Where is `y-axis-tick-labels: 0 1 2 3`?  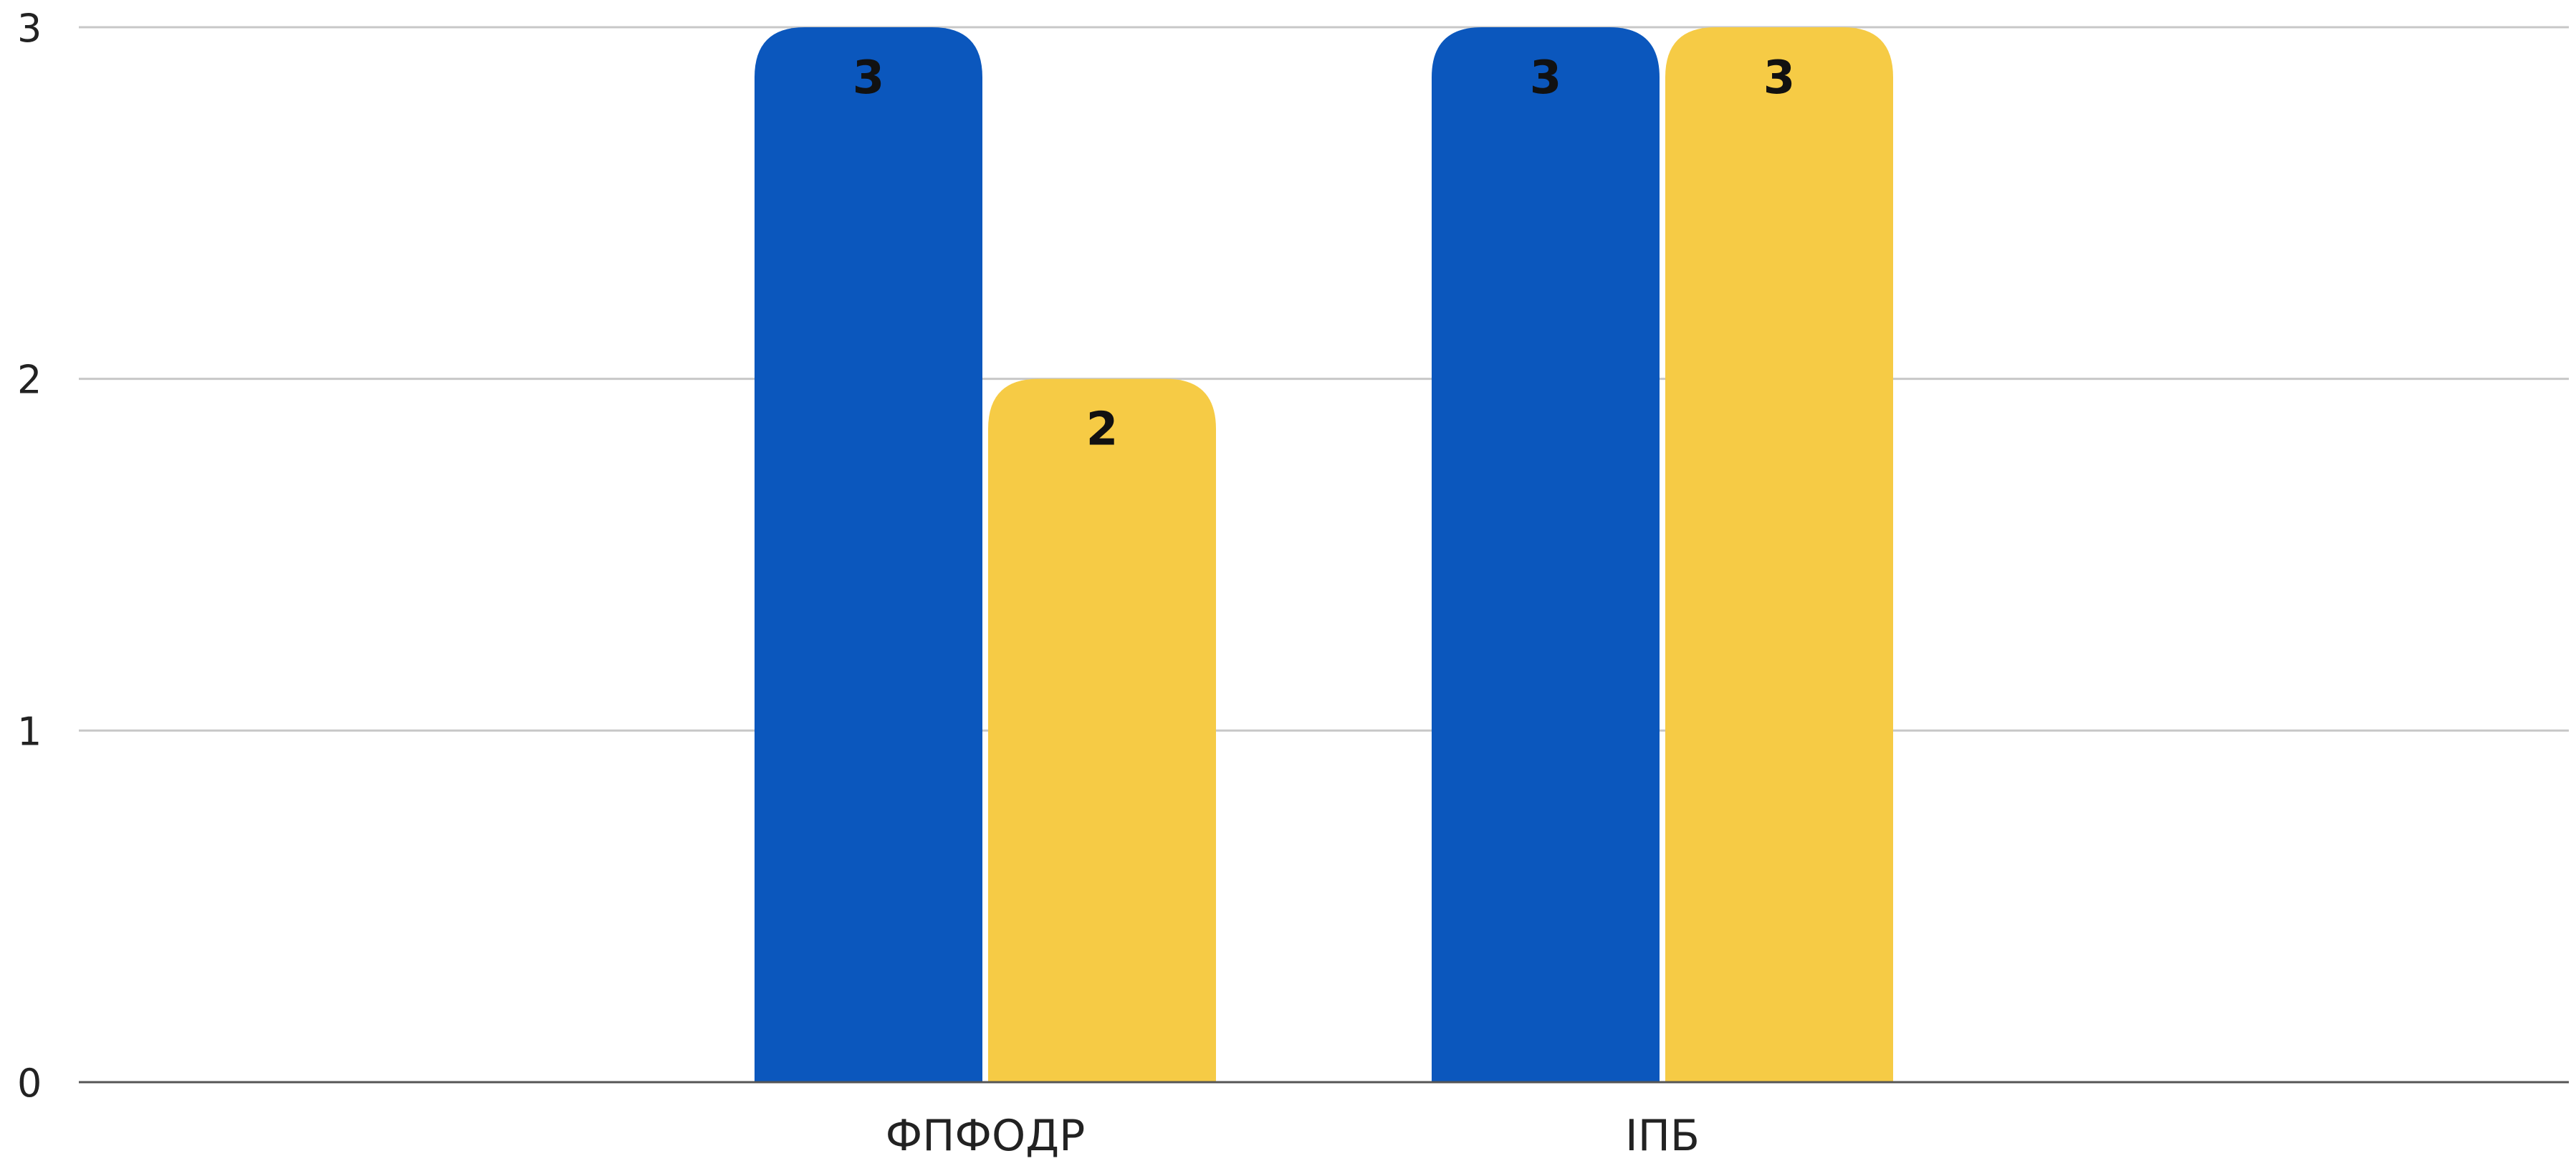 y-axis-tick-labels: 0 1 2 3 is located at coordinates (29, 556).